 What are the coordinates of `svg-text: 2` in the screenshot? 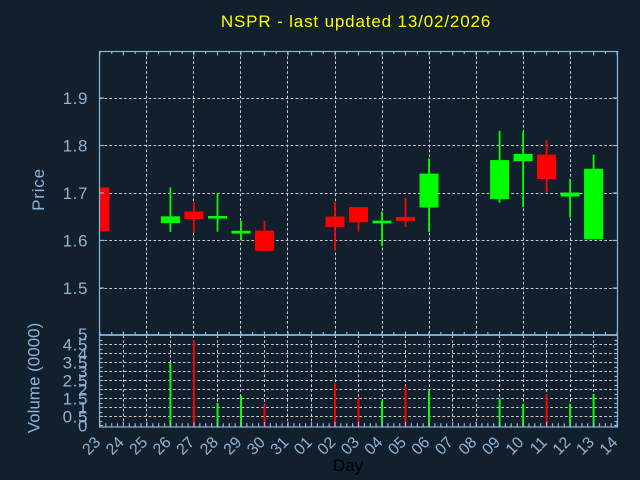 It's located at (83, 390).